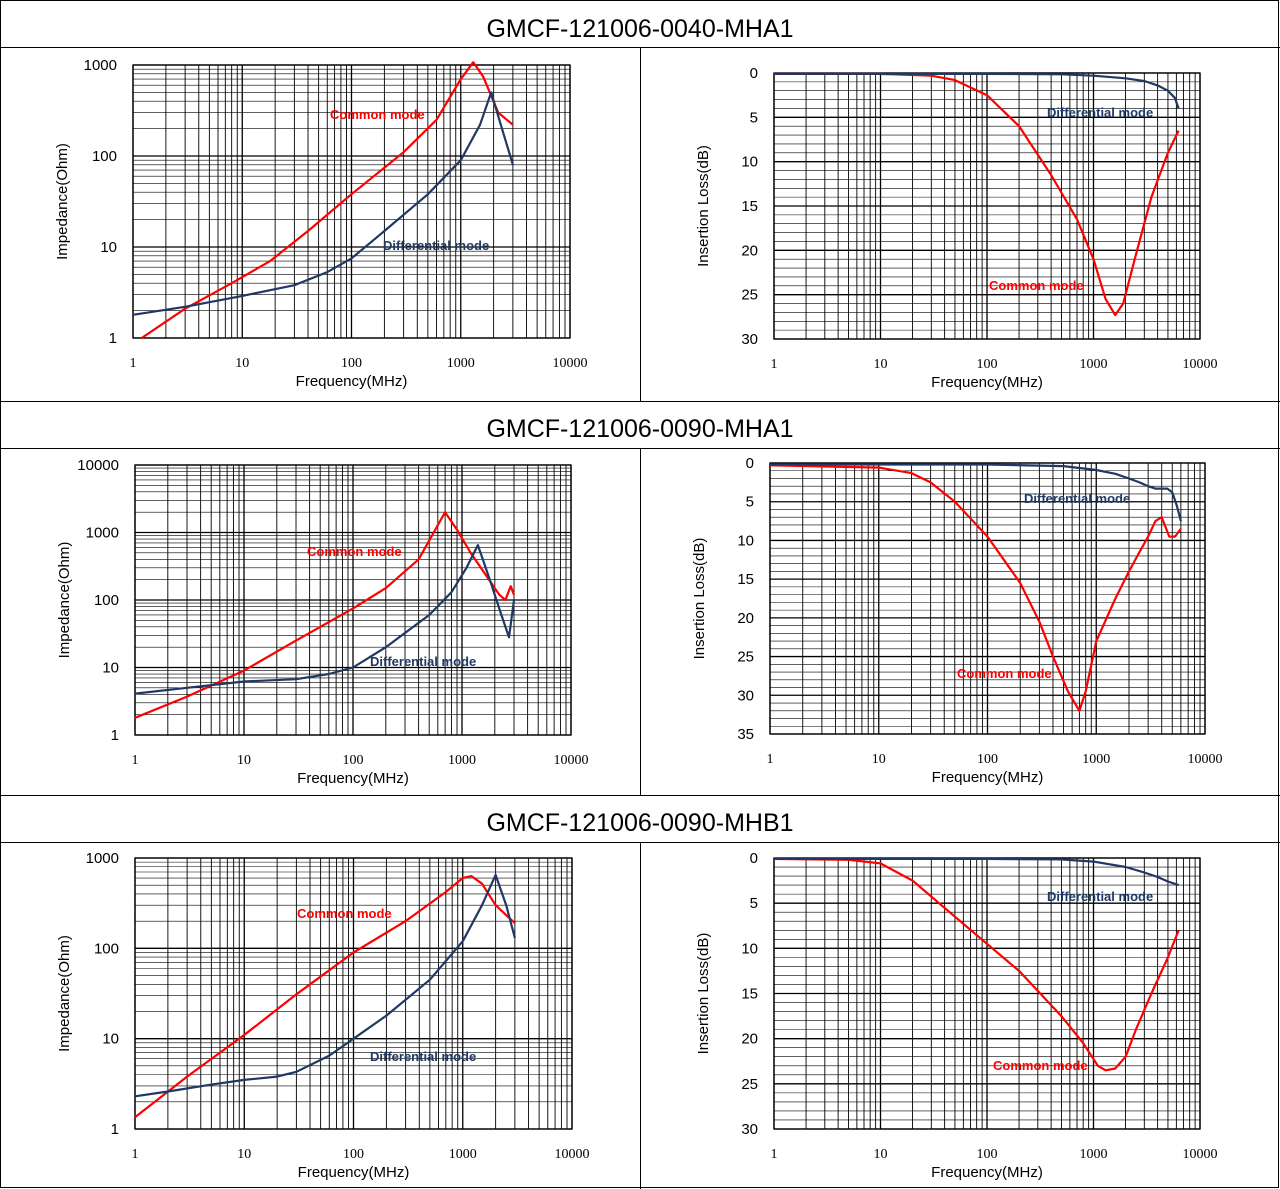  What do you see at coordinates (745, 734) in the screenshot?
I see `y-tick-label: 35` at bounding box center [745, 734].